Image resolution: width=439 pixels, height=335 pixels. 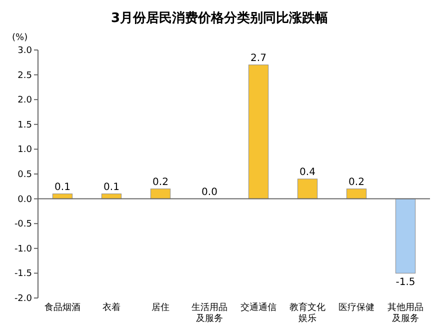 I want to click on x-tick-label: 居住, so click(x=161, y=307).